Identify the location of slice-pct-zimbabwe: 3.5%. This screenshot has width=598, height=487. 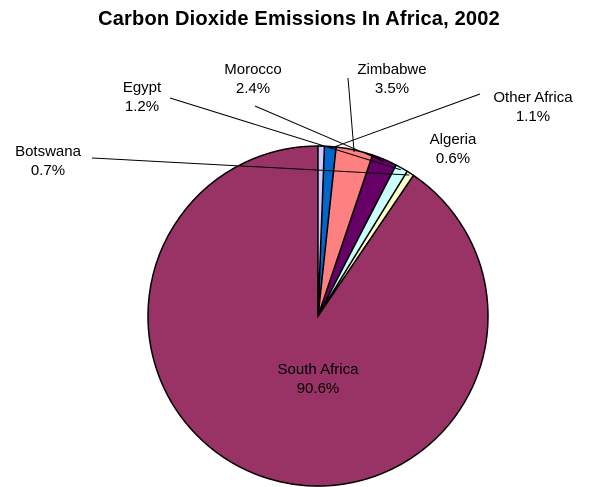
(392, 88).